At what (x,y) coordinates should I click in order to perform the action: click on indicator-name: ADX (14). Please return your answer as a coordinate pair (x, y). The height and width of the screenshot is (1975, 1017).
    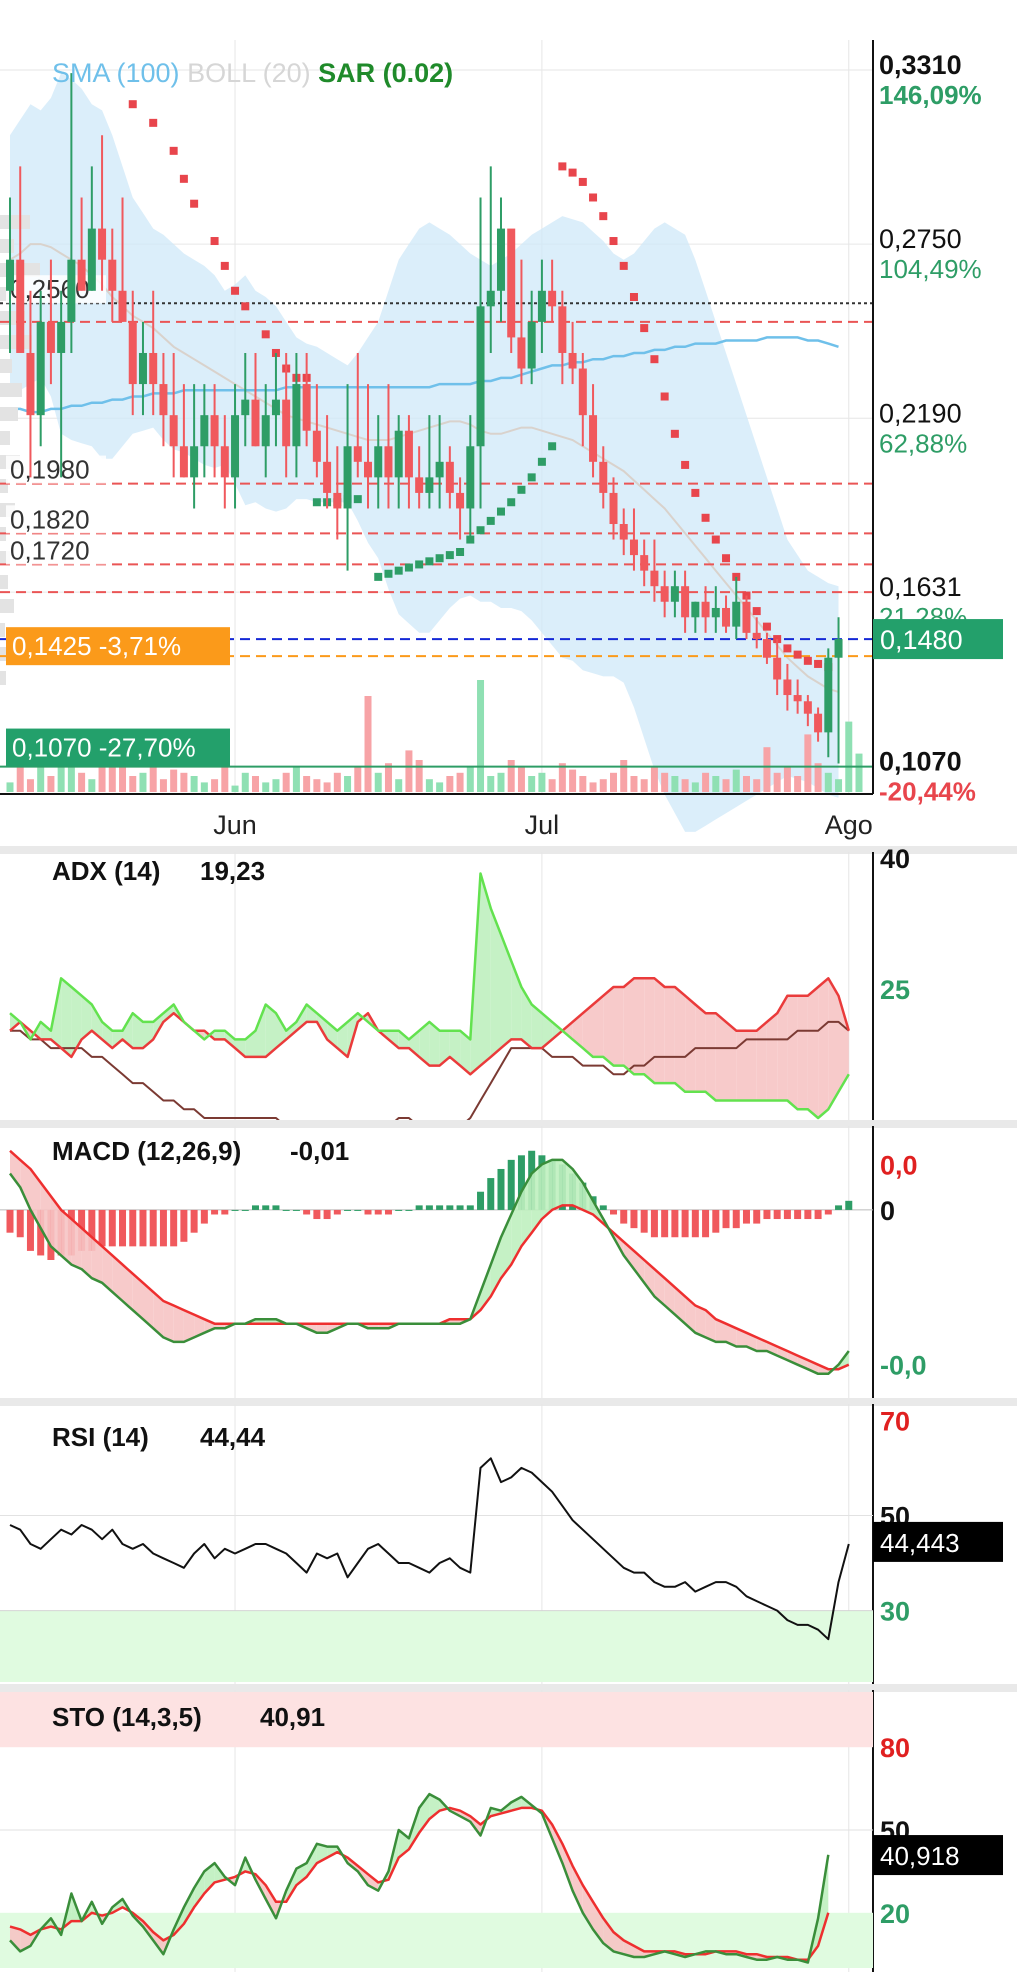
    Looking at the image, I should click on (106, 871).